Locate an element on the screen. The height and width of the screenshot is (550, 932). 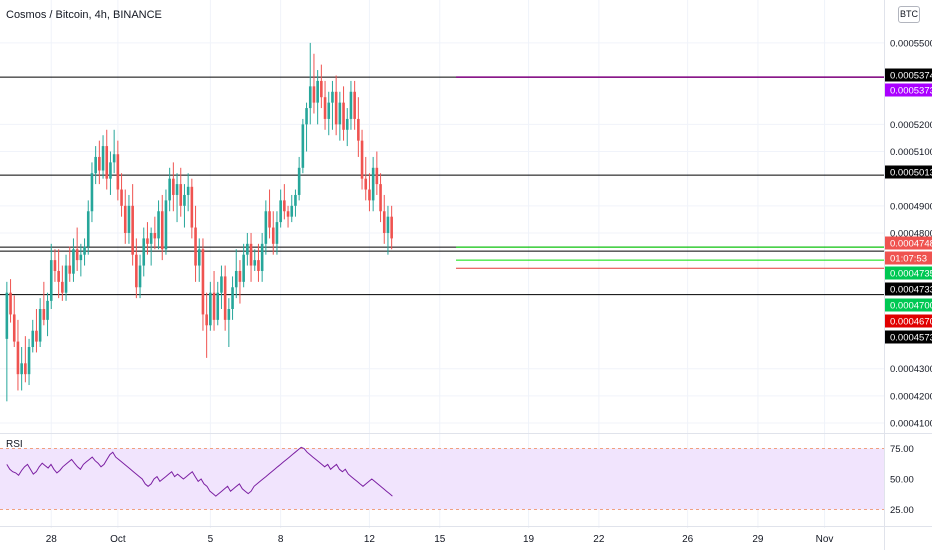
rsi-tick-label: 25.00 is located at coordinates (902, 510).